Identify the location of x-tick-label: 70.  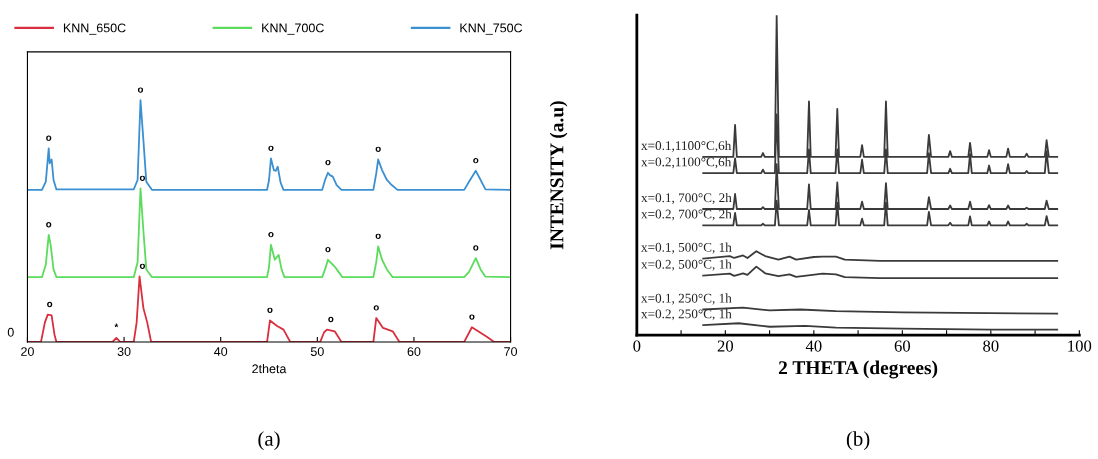
(511, 351).